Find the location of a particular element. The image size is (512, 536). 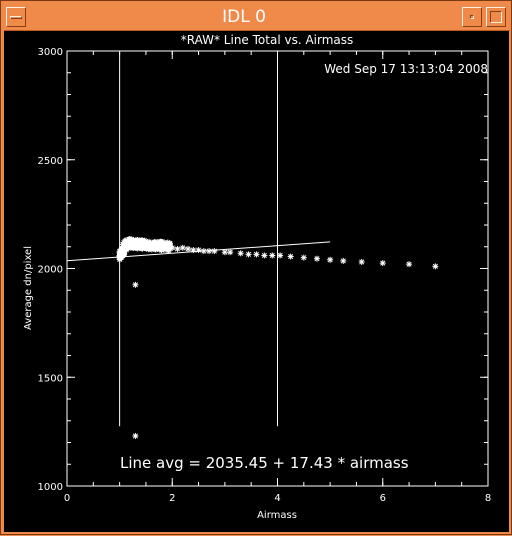

title-bar: IDL 0 is located at coordinates (257, 17).